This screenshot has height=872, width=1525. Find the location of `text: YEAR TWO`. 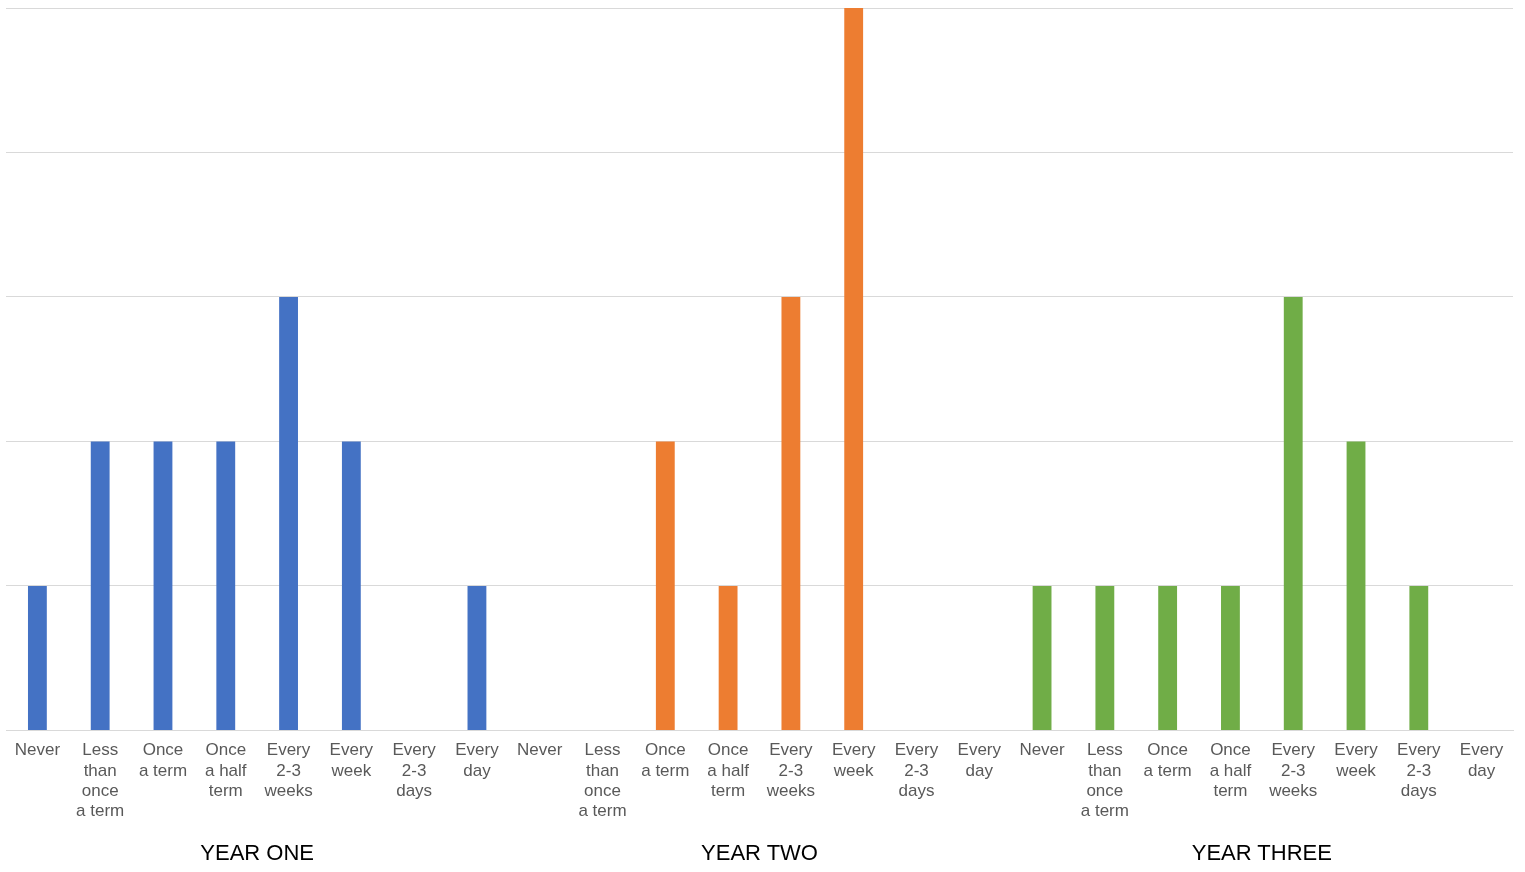

text: YEAR TWO is located at coordinates (759, 852).